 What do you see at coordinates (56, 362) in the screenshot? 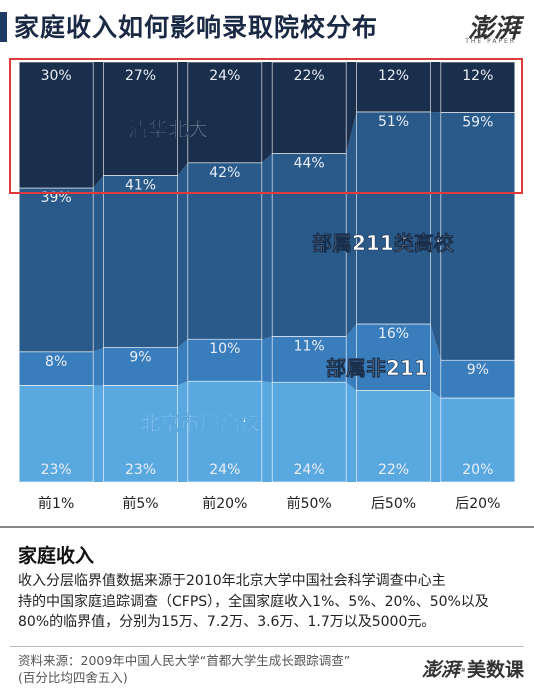
I see `data-label: 8%` at bounding box center [56, 362].